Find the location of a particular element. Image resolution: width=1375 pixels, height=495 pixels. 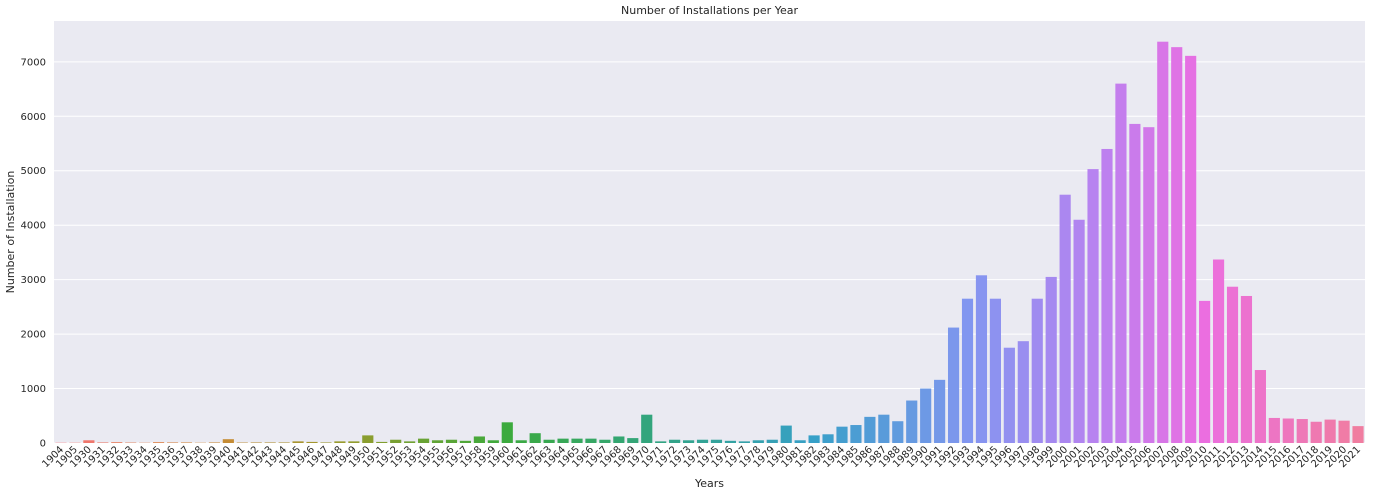

bar-1998 is located at coordinates (1037, 370).